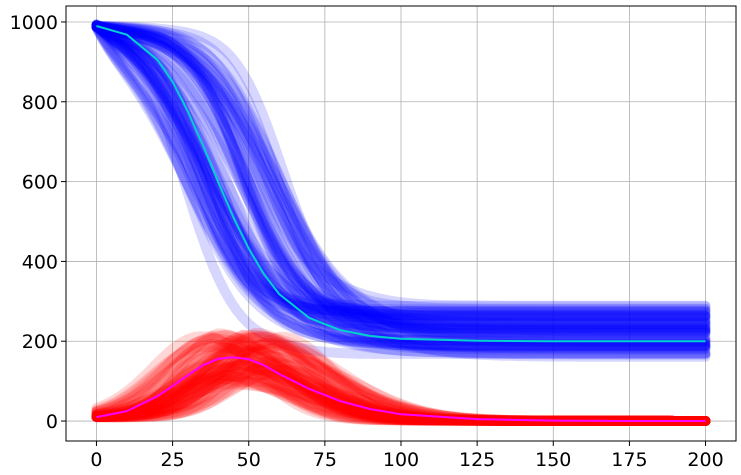 The image size is (741, 475). What do you see at coordinates (629, 460) in the screenshot?
I see `x-tick-label: 175` at bounding box center [629, 460].